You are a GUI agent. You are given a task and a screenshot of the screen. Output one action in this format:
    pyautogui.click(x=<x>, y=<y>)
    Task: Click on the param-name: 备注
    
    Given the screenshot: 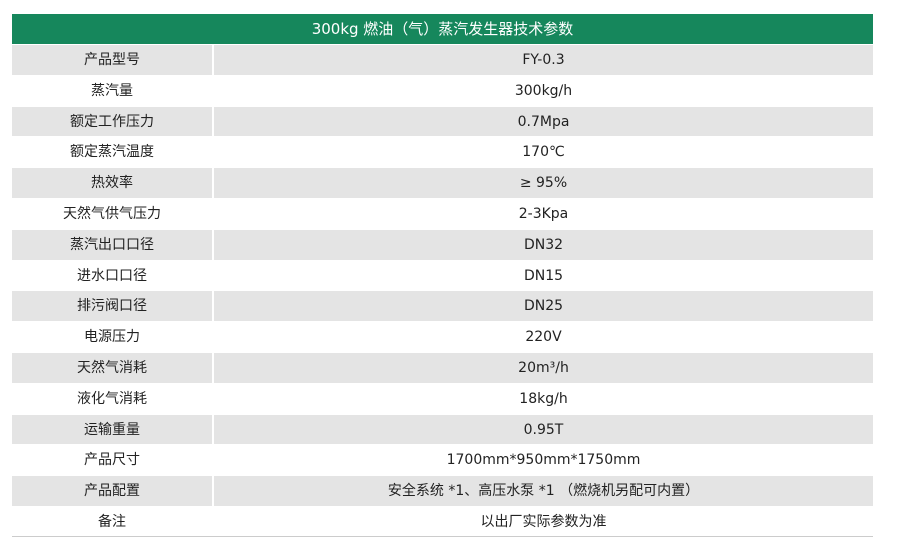 What is the action you would take?
    pyautogui.click(x=113, y=521)
    